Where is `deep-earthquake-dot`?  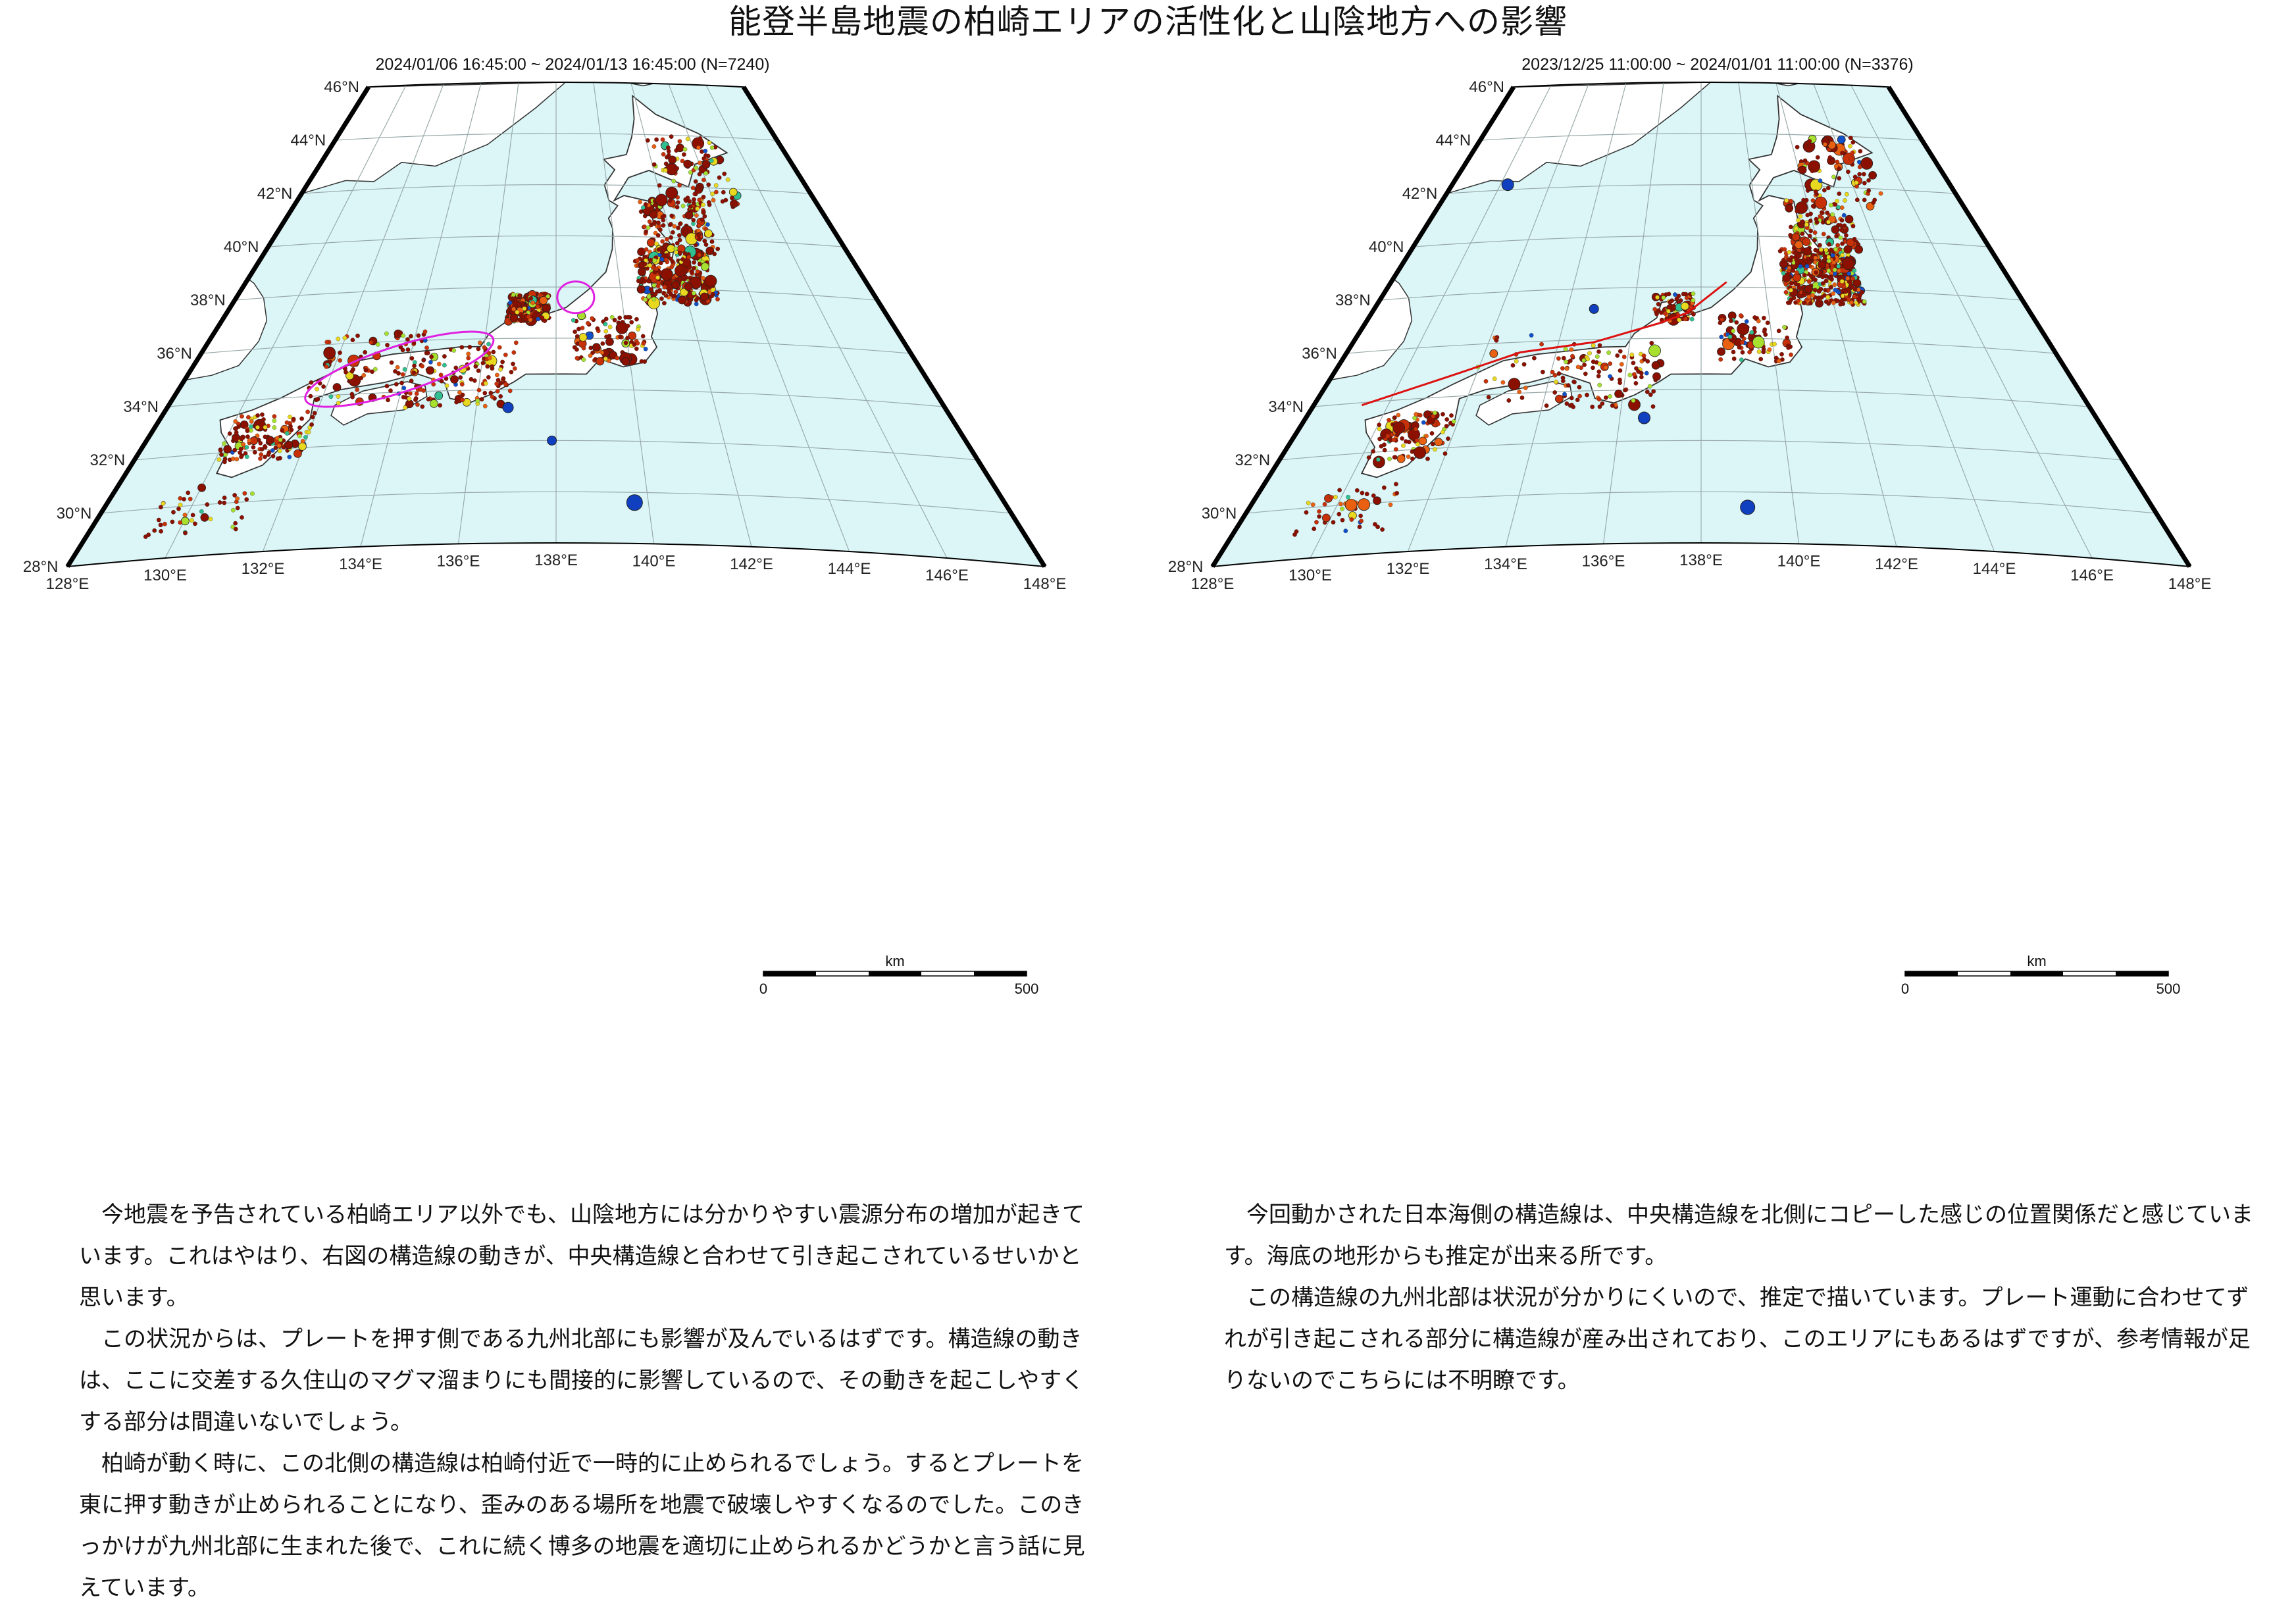 deep-earthquake-dot is located at coordinates (1748, 507).